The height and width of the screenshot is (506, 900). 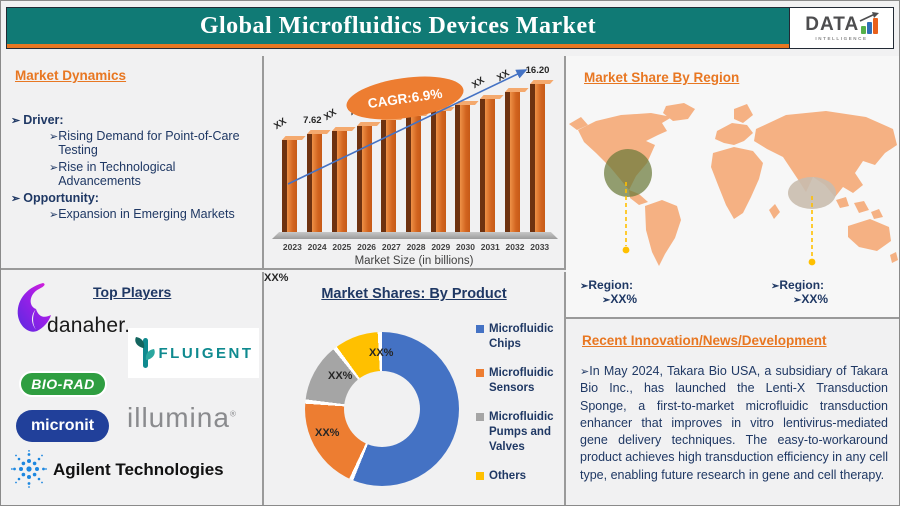 I want to click on region-callout-left: Region: XX%, so click(x=608, y=292).